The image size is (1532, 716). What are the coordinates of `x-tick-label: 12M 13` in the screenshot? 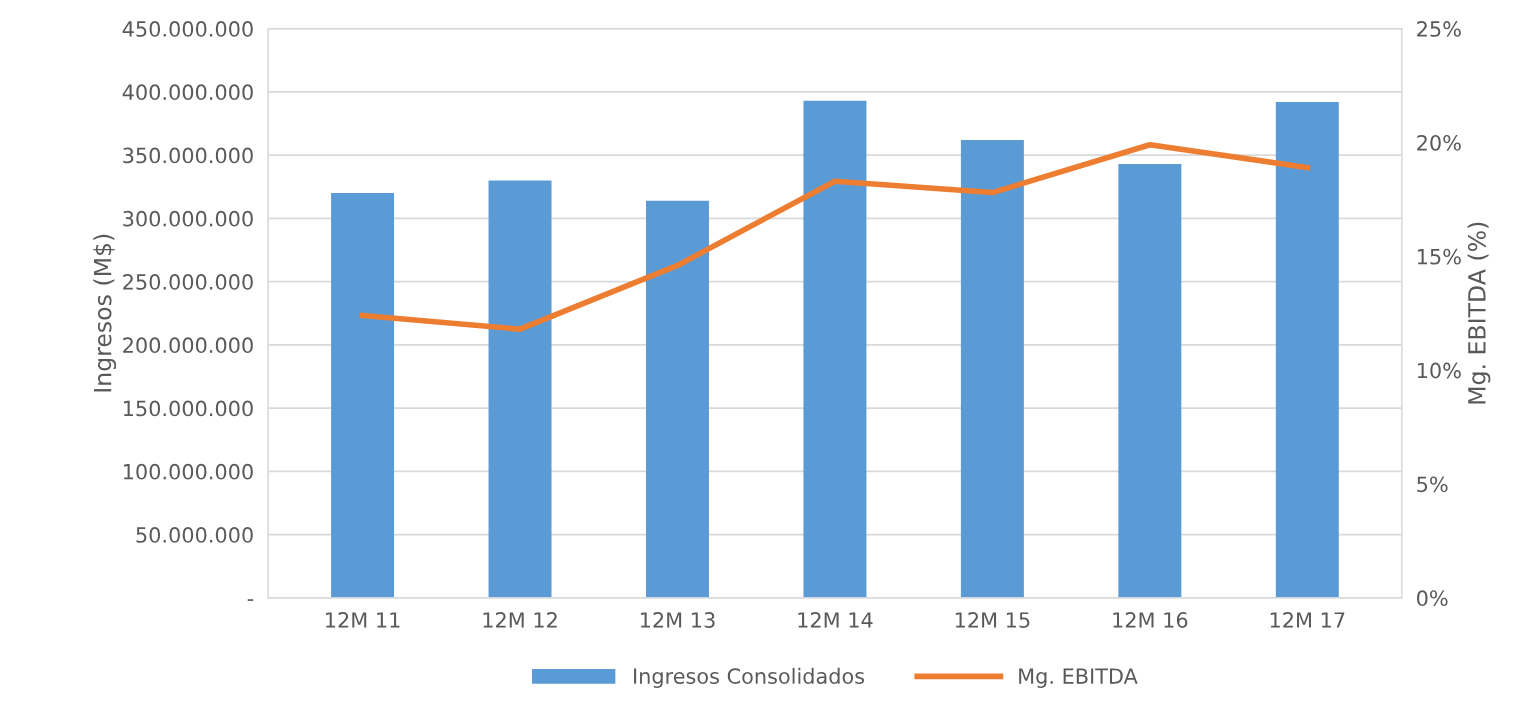 It's located at (677, 620).